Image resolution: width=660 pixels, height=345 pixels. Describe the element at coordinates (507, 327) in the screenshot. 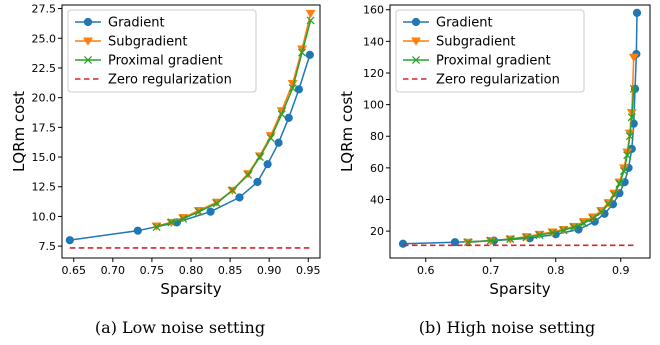

I see `panel-caption: (b) High noise setting` at that location.